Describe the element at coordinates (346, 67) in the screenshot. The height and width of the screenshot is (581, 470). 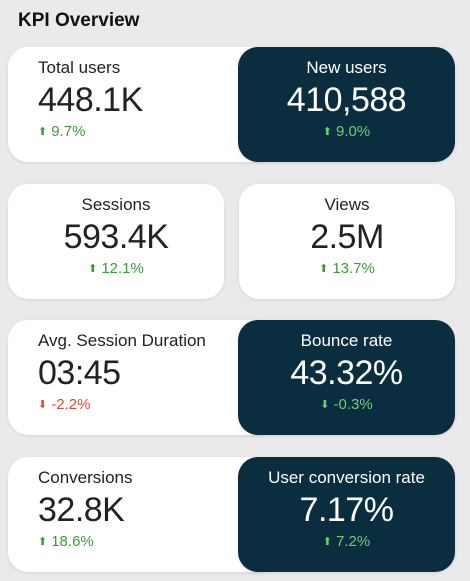
I see `kpi-label: New users` at that location.